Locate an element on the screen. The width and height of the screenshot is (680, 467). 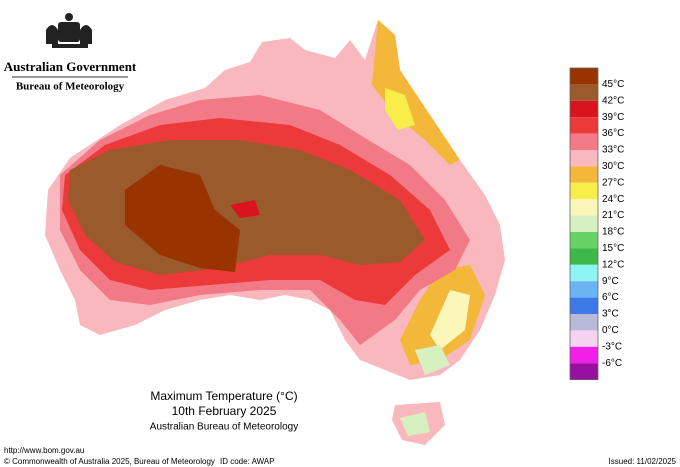
map-date: 10th February 2025 is located at coordinates (224, 411).